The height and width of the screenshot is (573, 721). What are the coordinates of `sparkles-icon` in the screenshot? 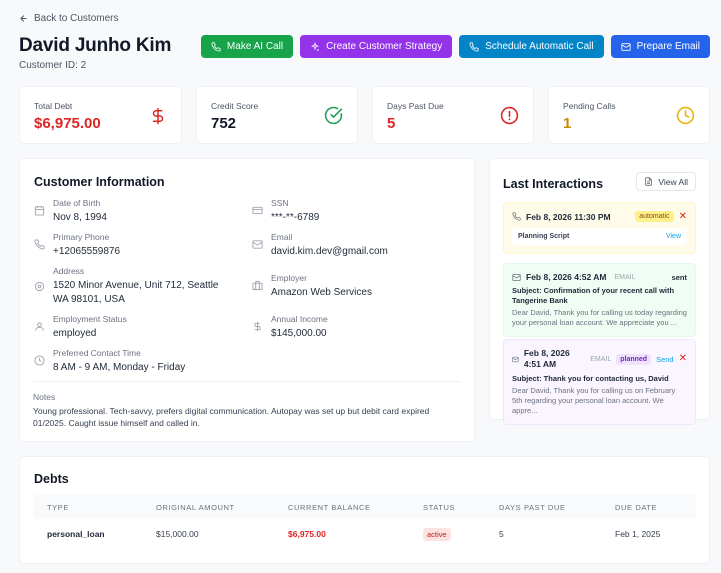 It's located at (315, 46).